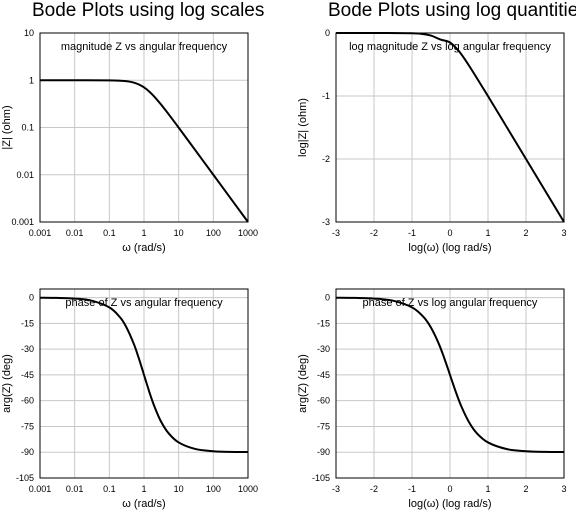 The width and height of the screenshot is (576, 511). Describe the element at coordinates (326, 159) in the screenshot. I see `y-tick-label: -2` at that location.